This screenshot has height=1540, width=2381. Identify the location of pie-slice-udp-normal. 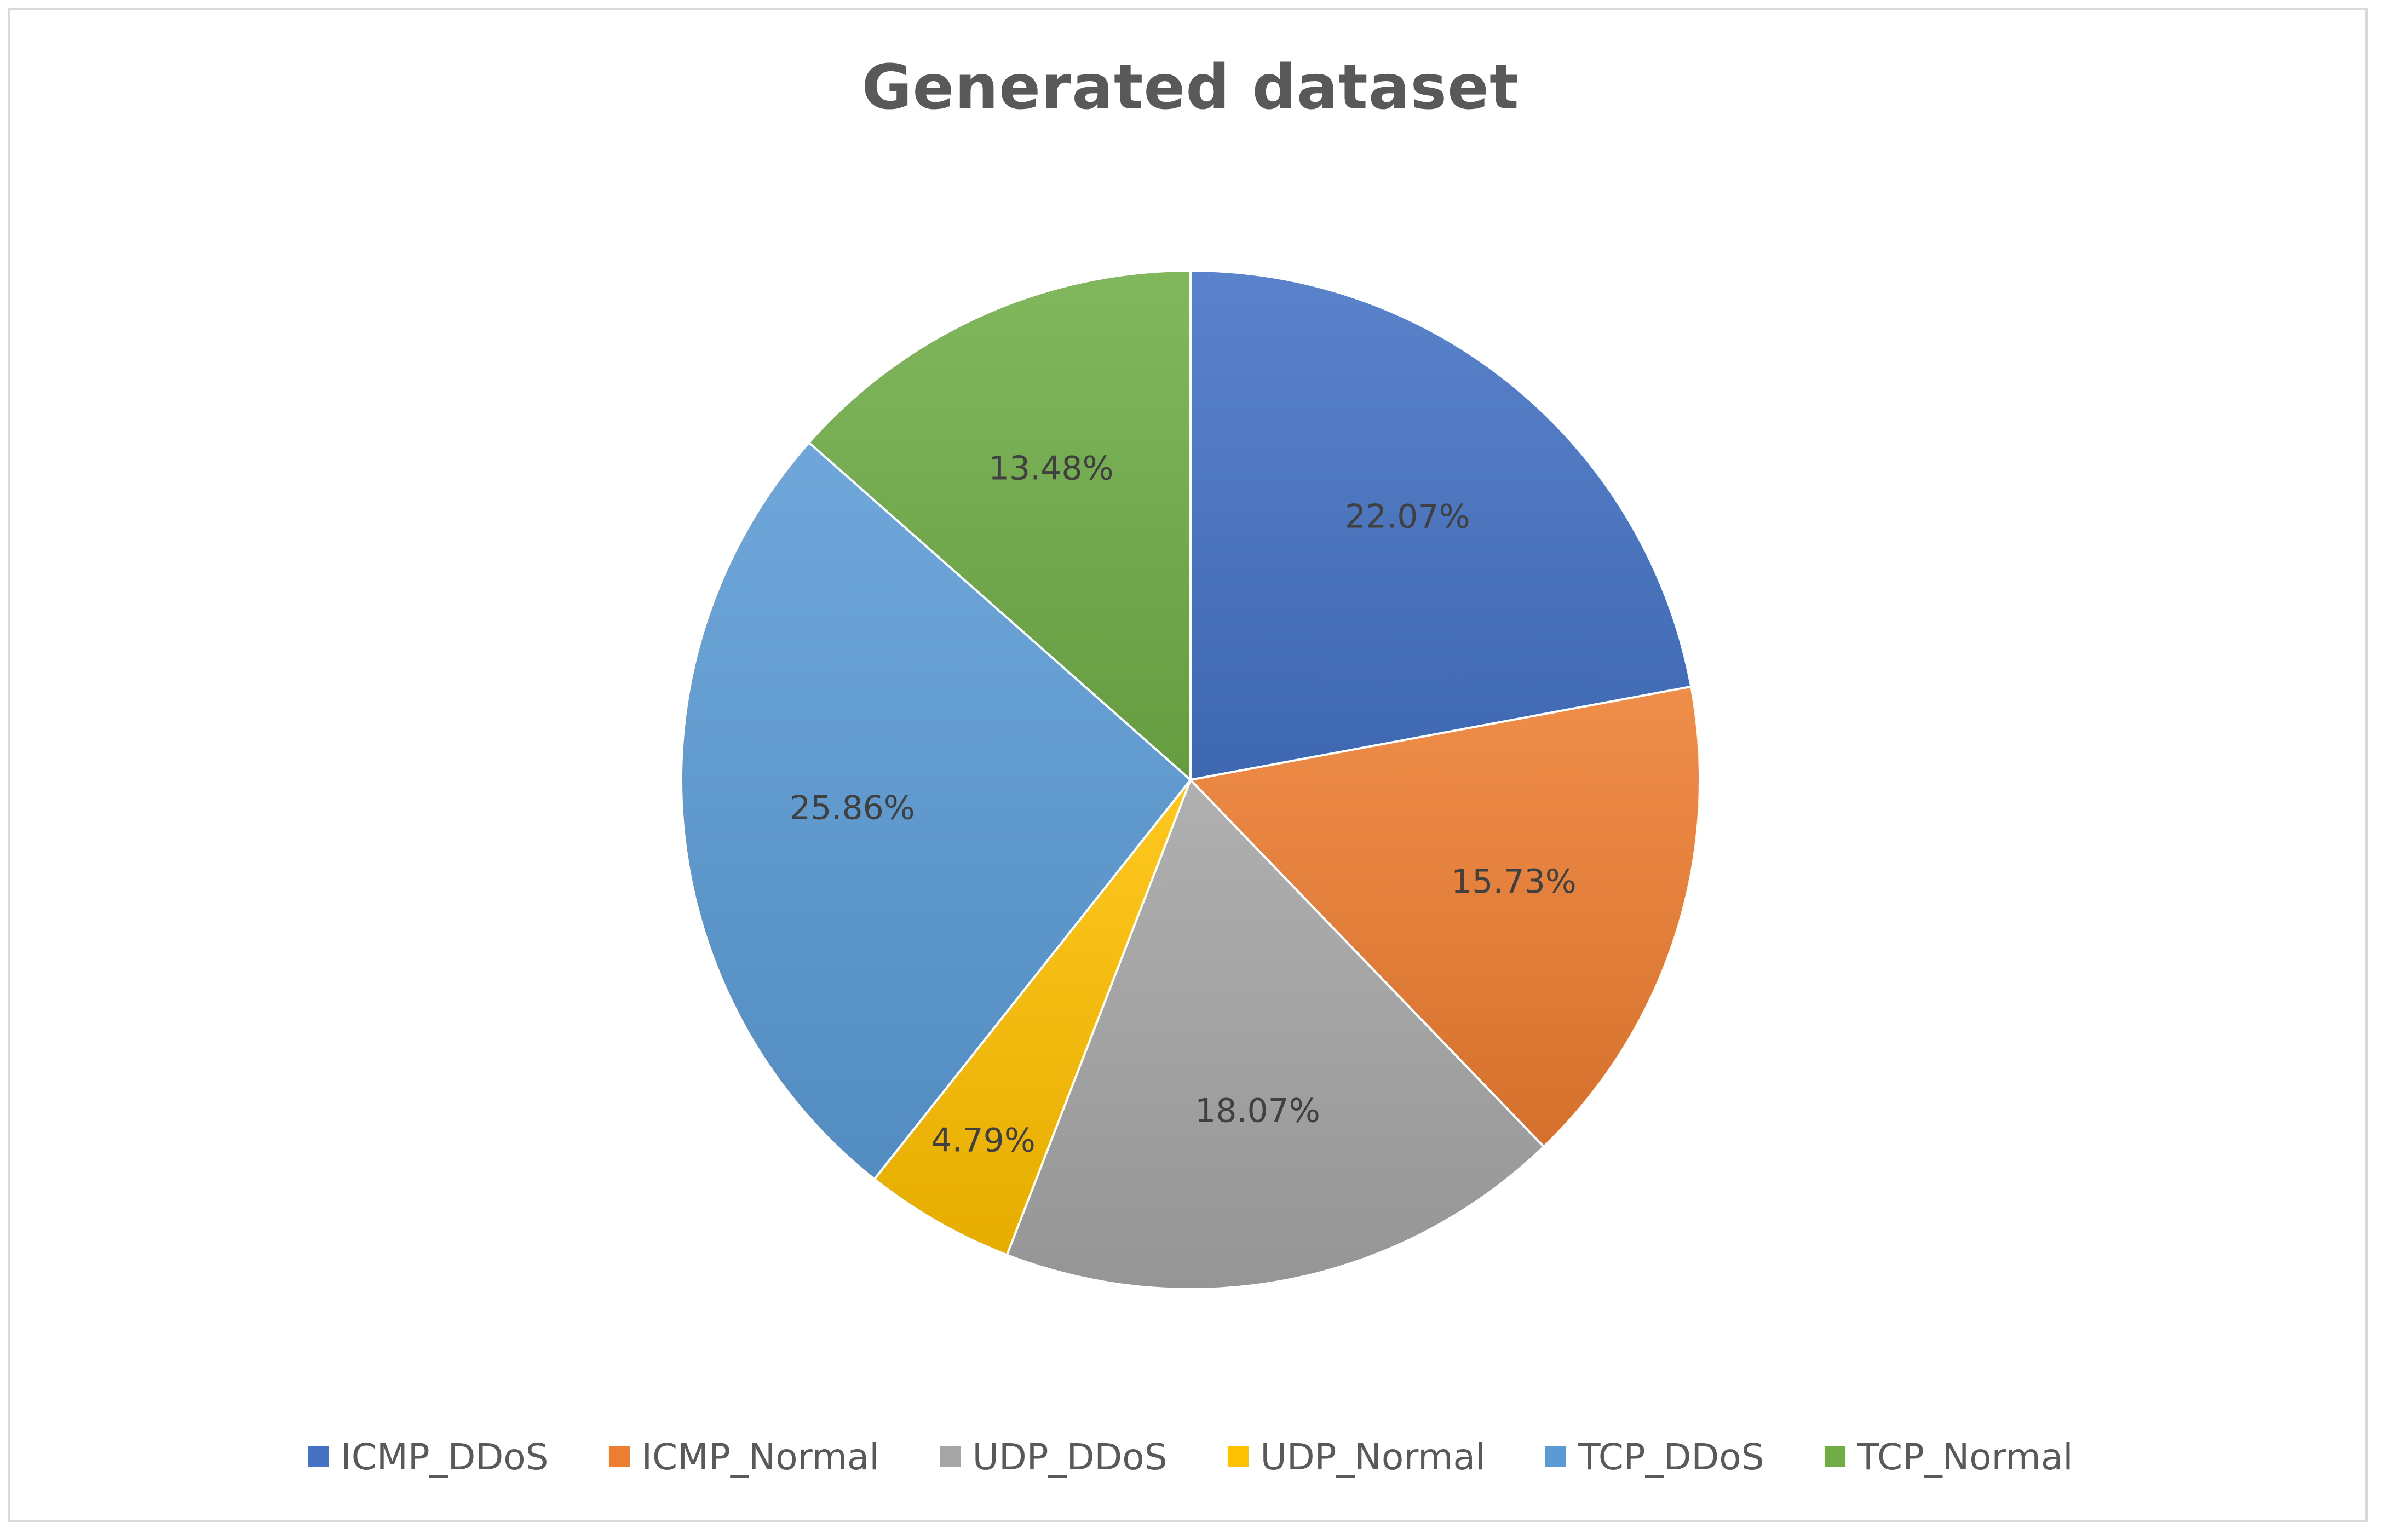
(1032, 1018).